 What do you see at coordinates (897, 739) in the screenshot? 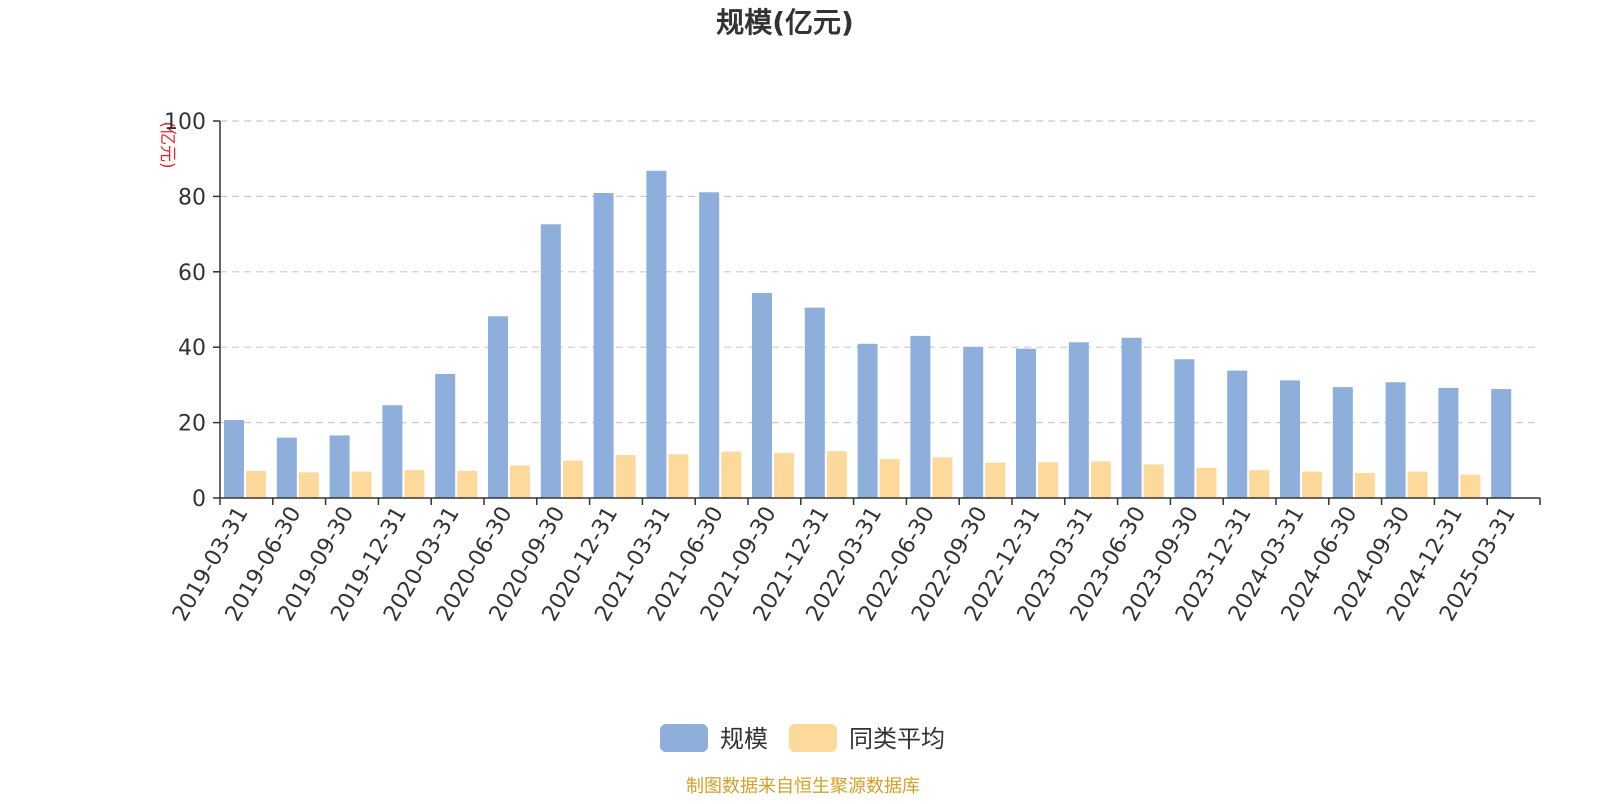
I see `legend-label-category-average: 同类平均` at bounding box center [897, 739].